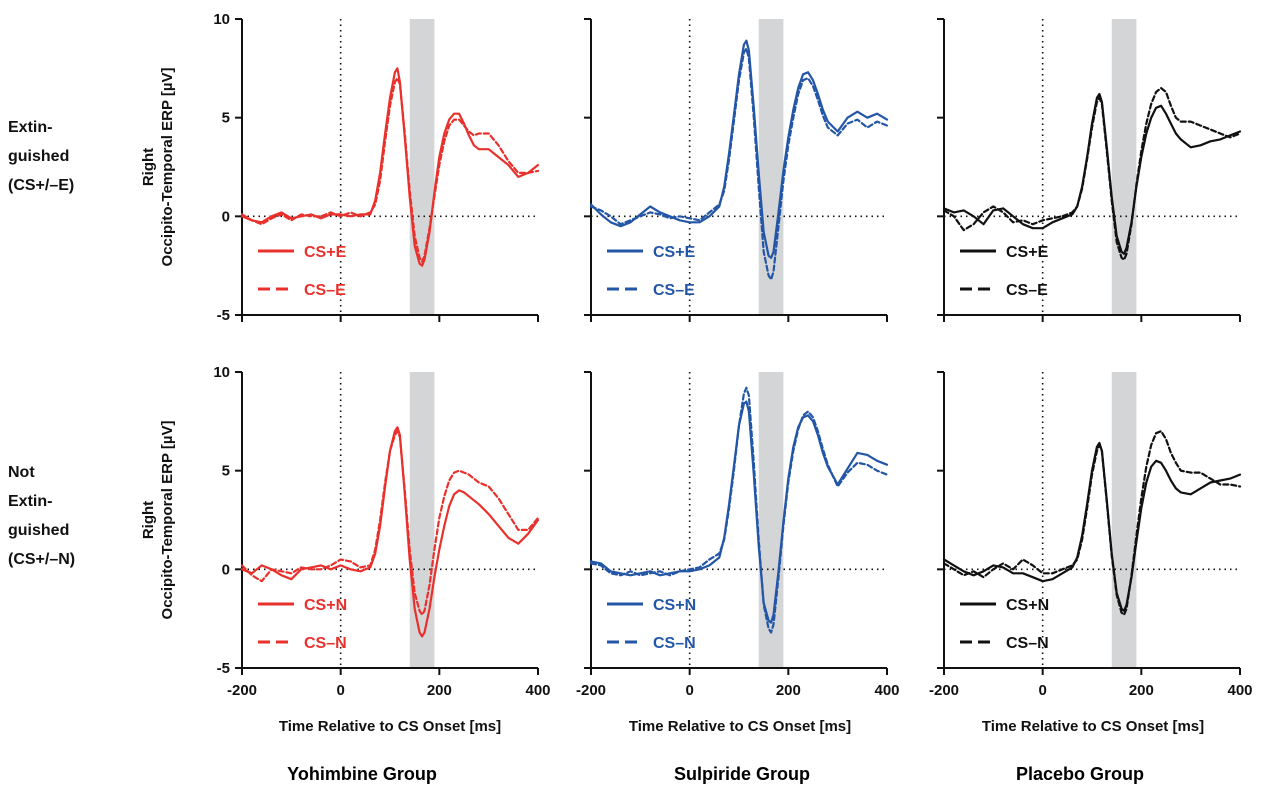 The width and height of the screenshot is (1269, 787). What do you see at coordinates (21, 472) in the screenshot?
I see `row-label-line: Not` at bounding box center [21, 472].